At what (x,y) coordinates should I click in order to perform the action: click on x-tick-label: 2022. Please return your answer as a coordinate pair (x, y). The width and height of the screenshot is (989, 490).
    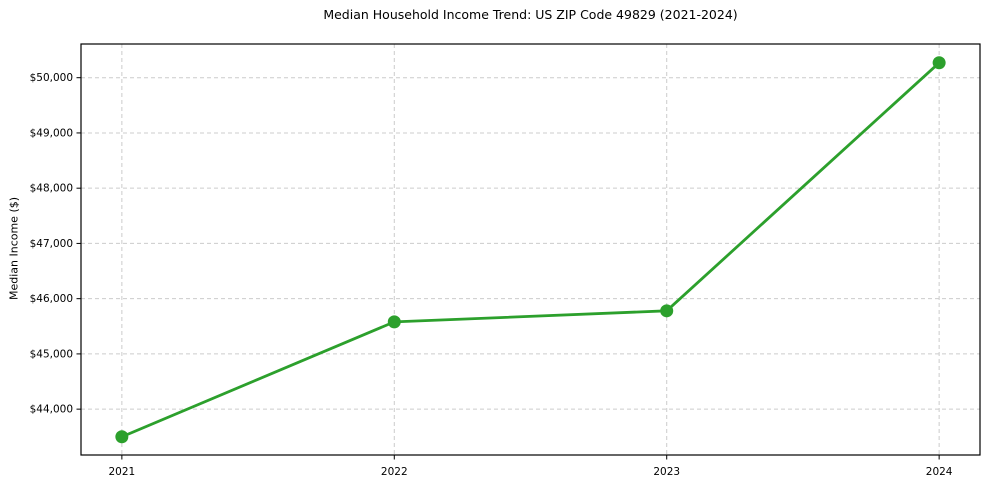
    Looking at the image, I should click on (394, 472).